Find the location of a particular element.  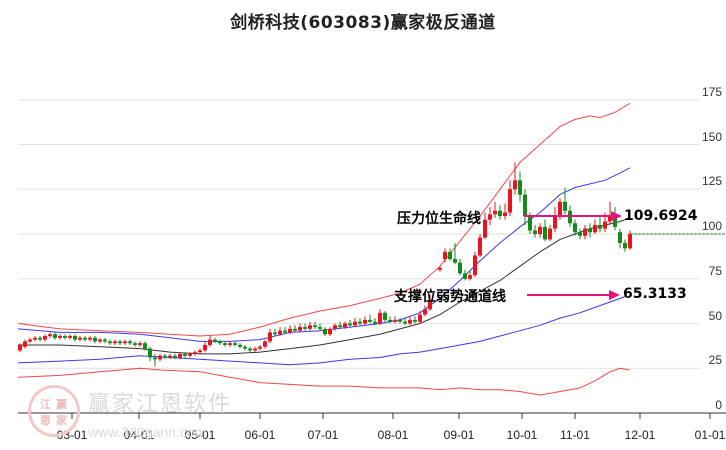

x-tick-label: 06-01 is located at coordinates (260, 435).